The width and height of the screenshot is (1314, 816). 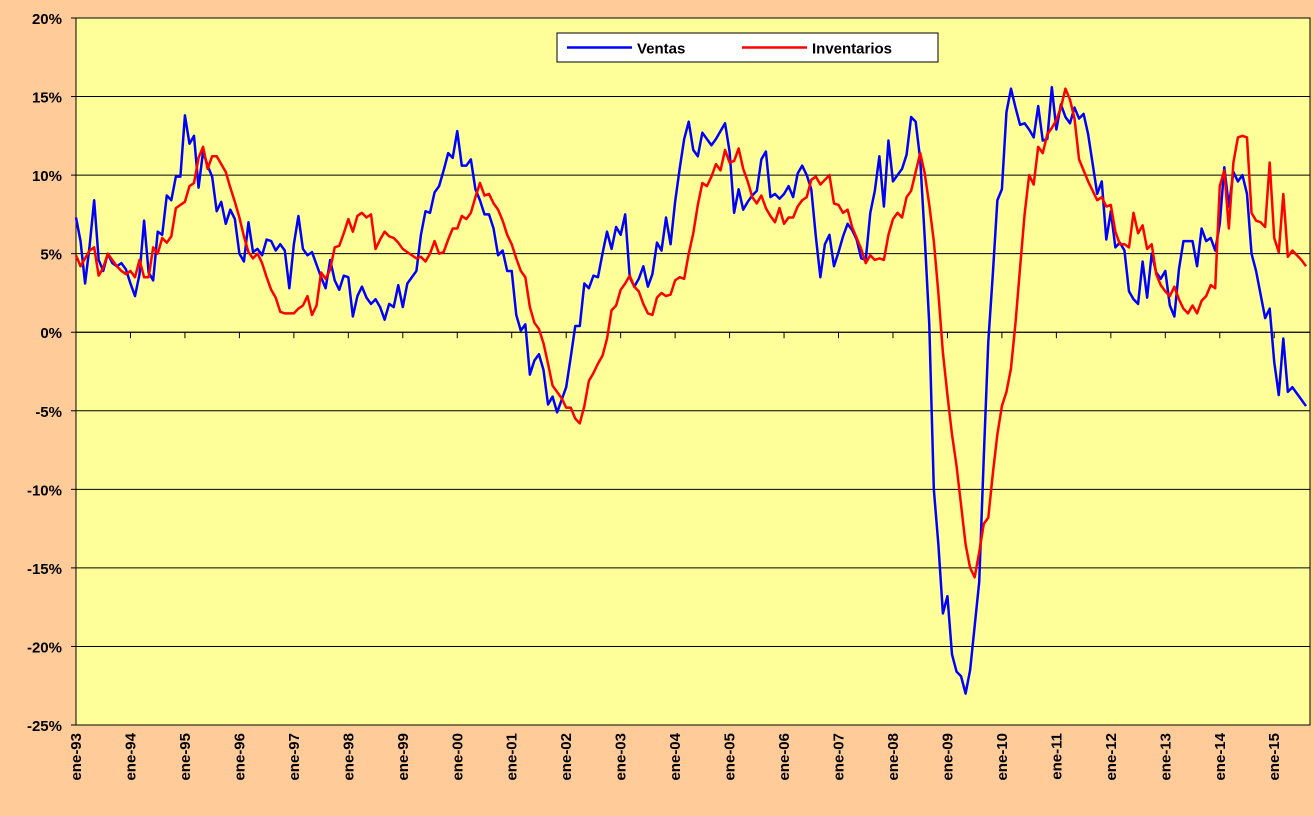 What do you see at coordinates (47, 98) in the screenshot?
I see `y-tick-label: 15%` at bounding box center [47, 98].